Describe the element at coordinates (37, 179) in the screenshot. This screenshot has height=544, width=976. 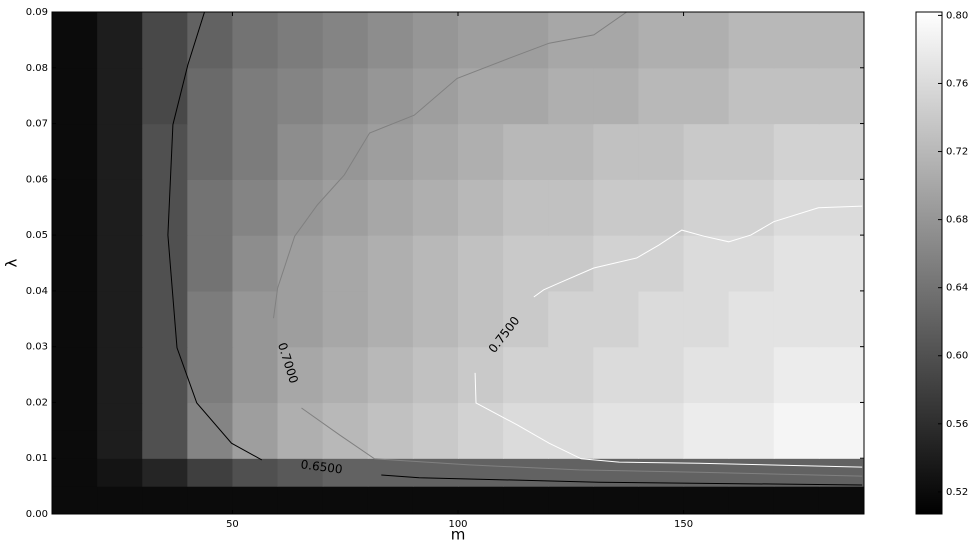
I see `y-tick-label: 0.06` at that location.